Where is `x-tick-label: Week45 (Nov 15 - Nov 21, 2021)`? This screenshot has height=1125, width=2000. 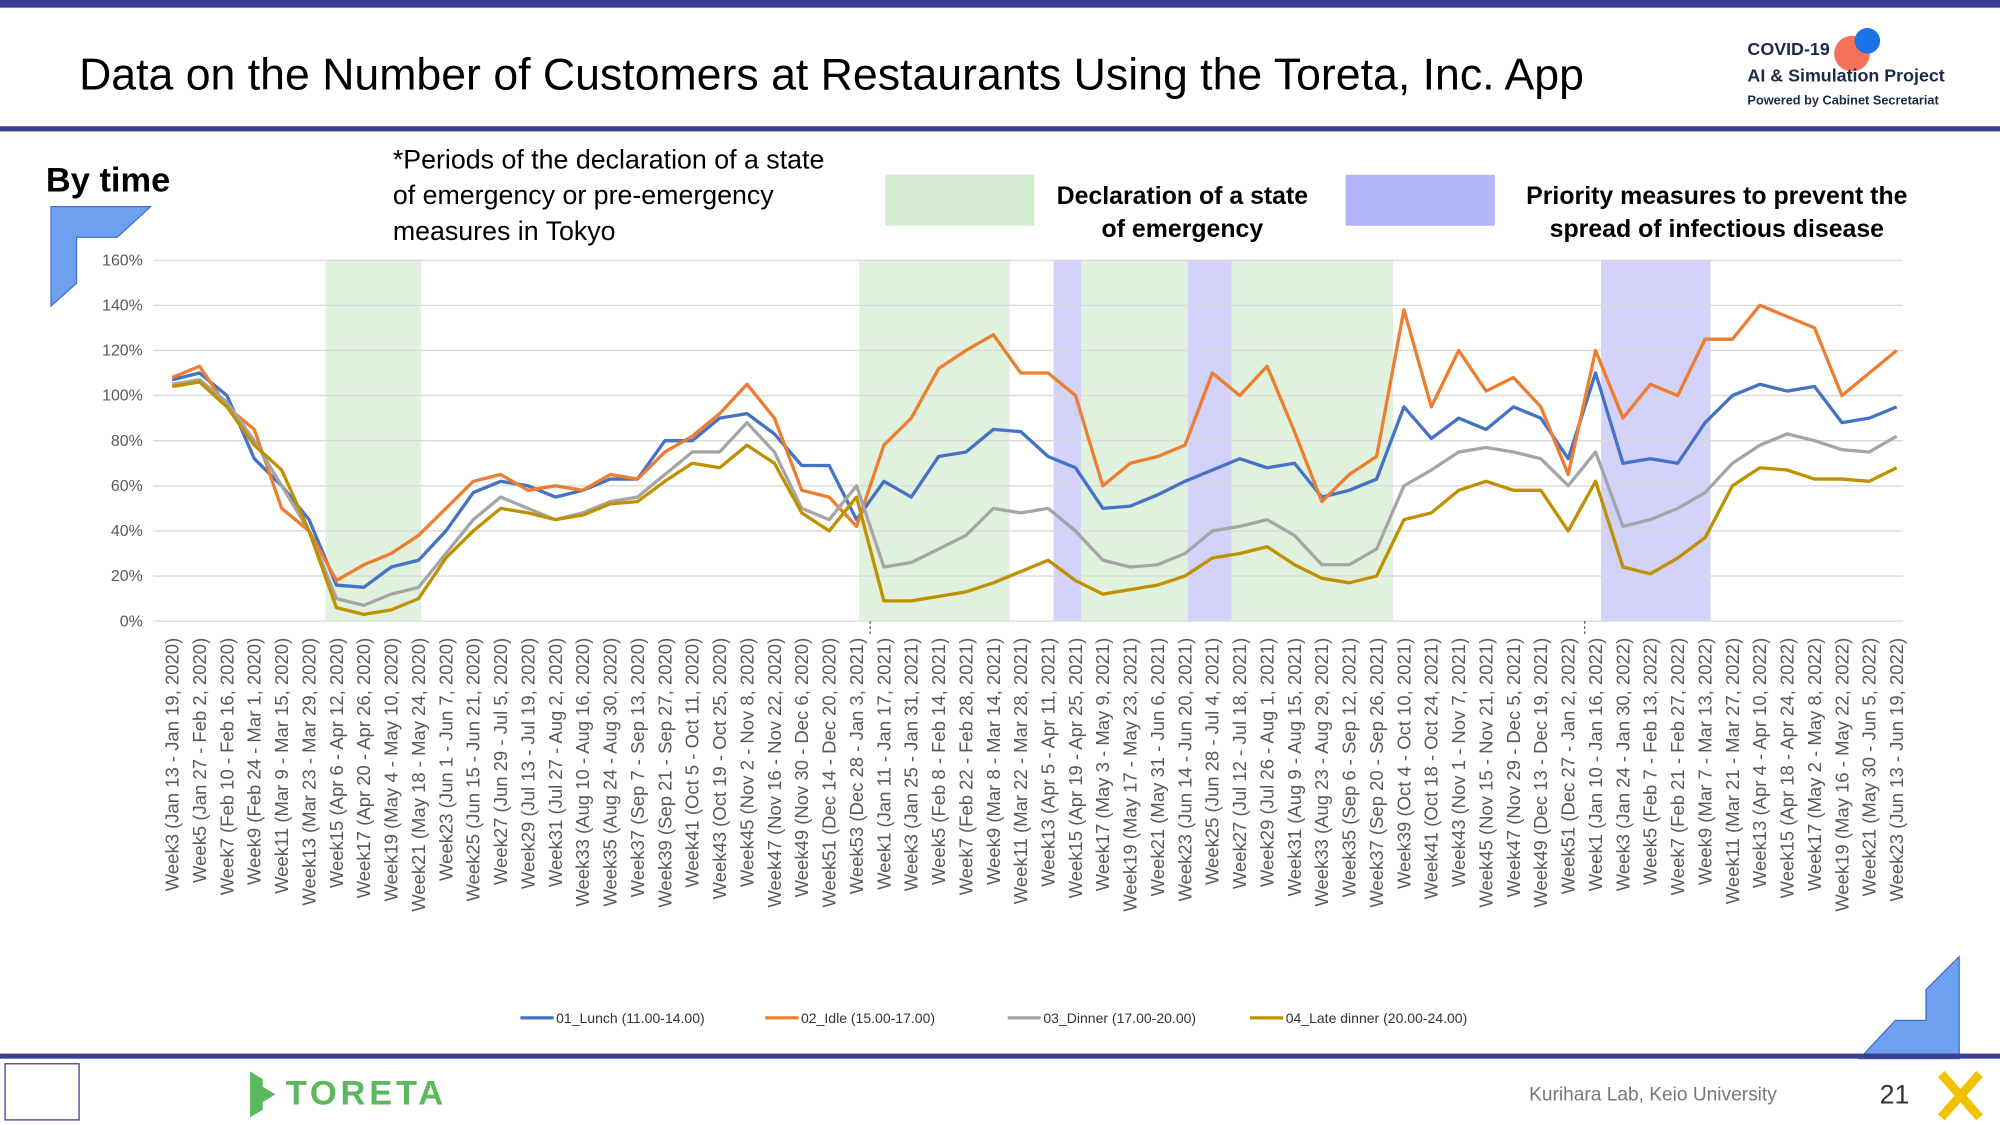 x-tick-label: Week45 (Nov 15 - Nov 21, 2021) is located at coordinates (1485, 773).